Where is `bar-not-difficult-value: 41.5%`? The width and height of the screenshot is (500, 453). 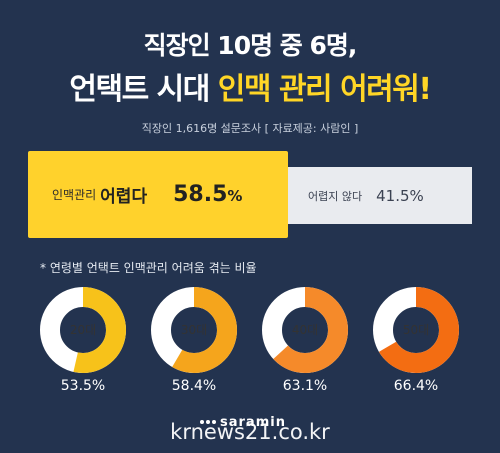
bar-not-difficult-value: 41.5% is located at coordinates (400, 195).